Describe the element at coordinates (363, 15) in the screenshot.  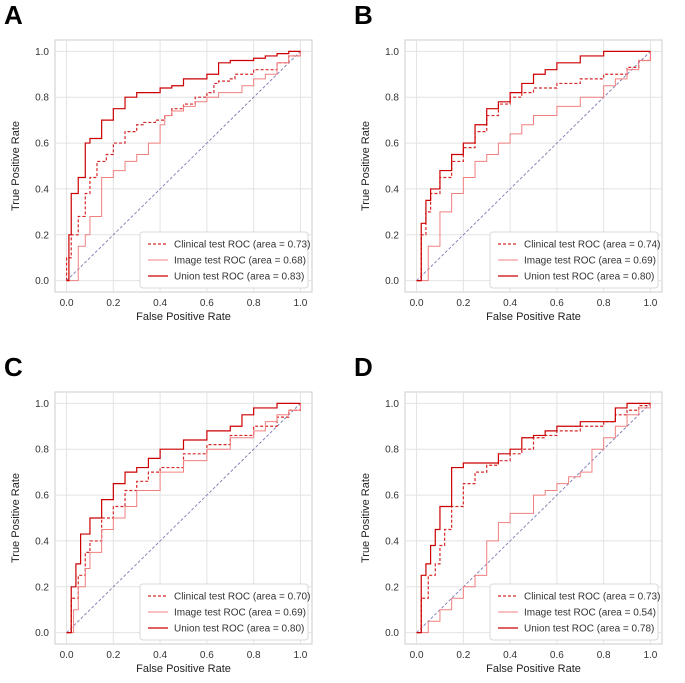
I see `panel-letter: B` at that location.